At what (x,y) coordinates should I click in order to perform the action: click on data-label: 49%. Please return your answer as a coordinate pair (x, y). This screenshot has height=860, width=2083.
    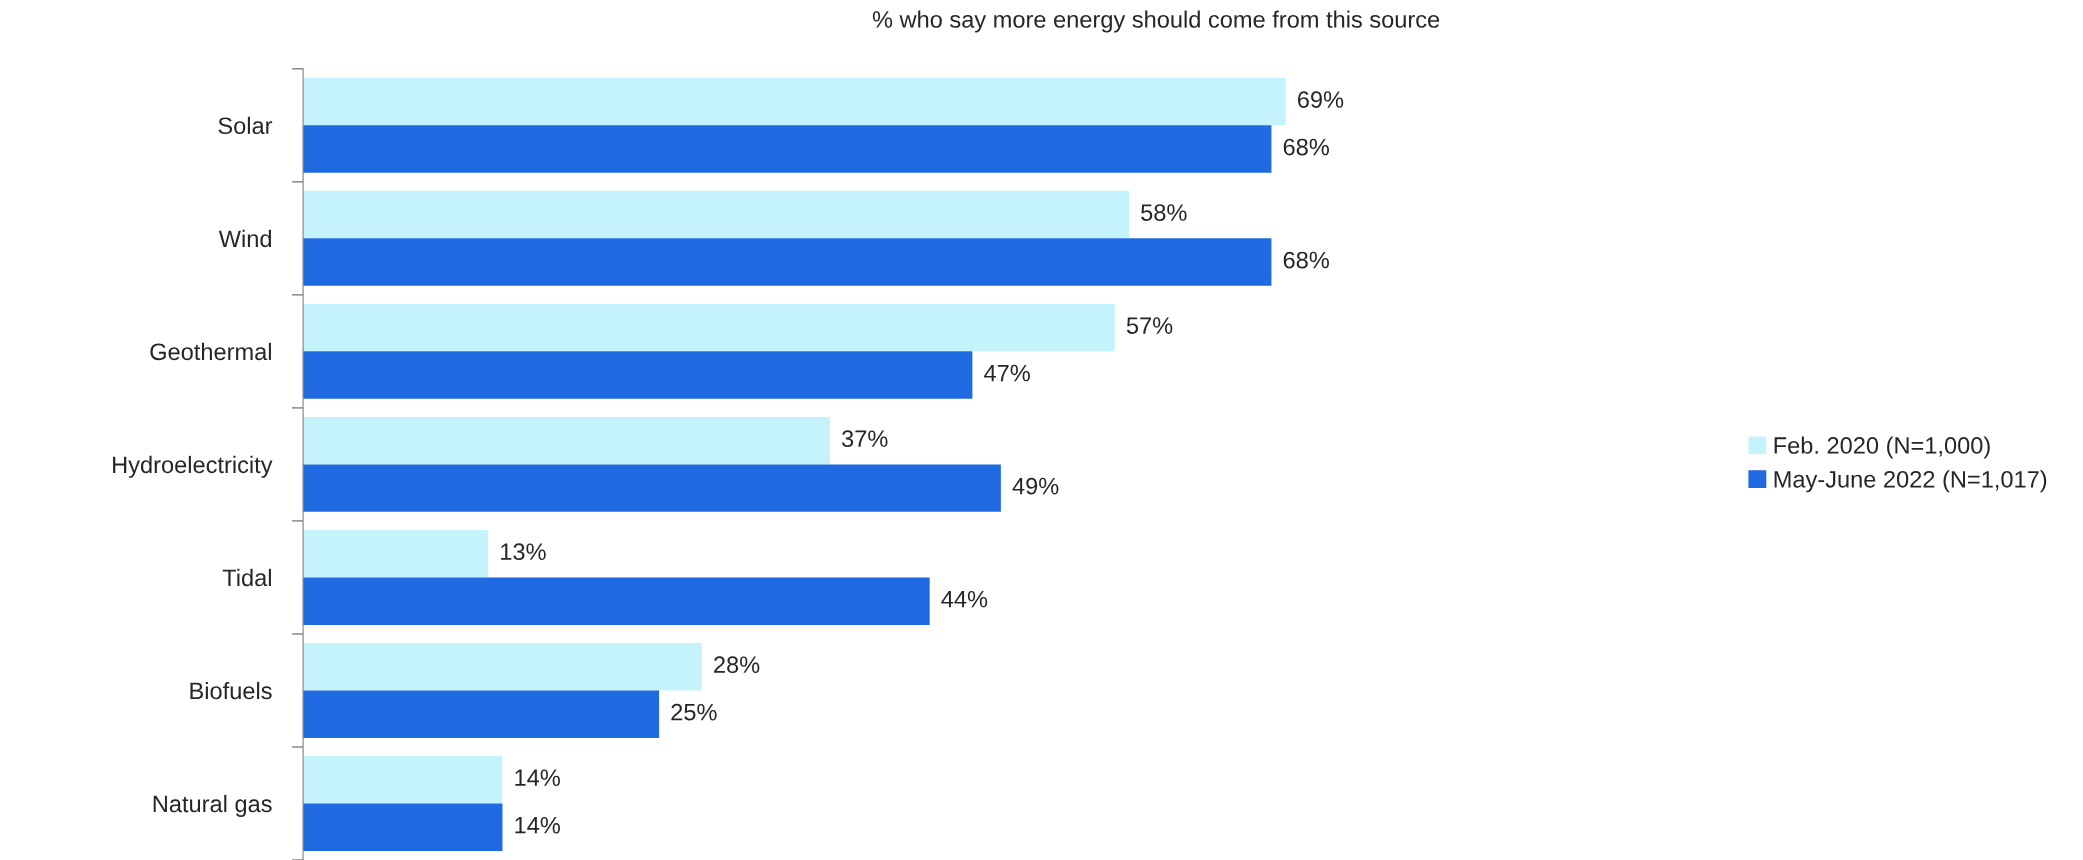
    Looking at the image, I should click on (1035, 486).